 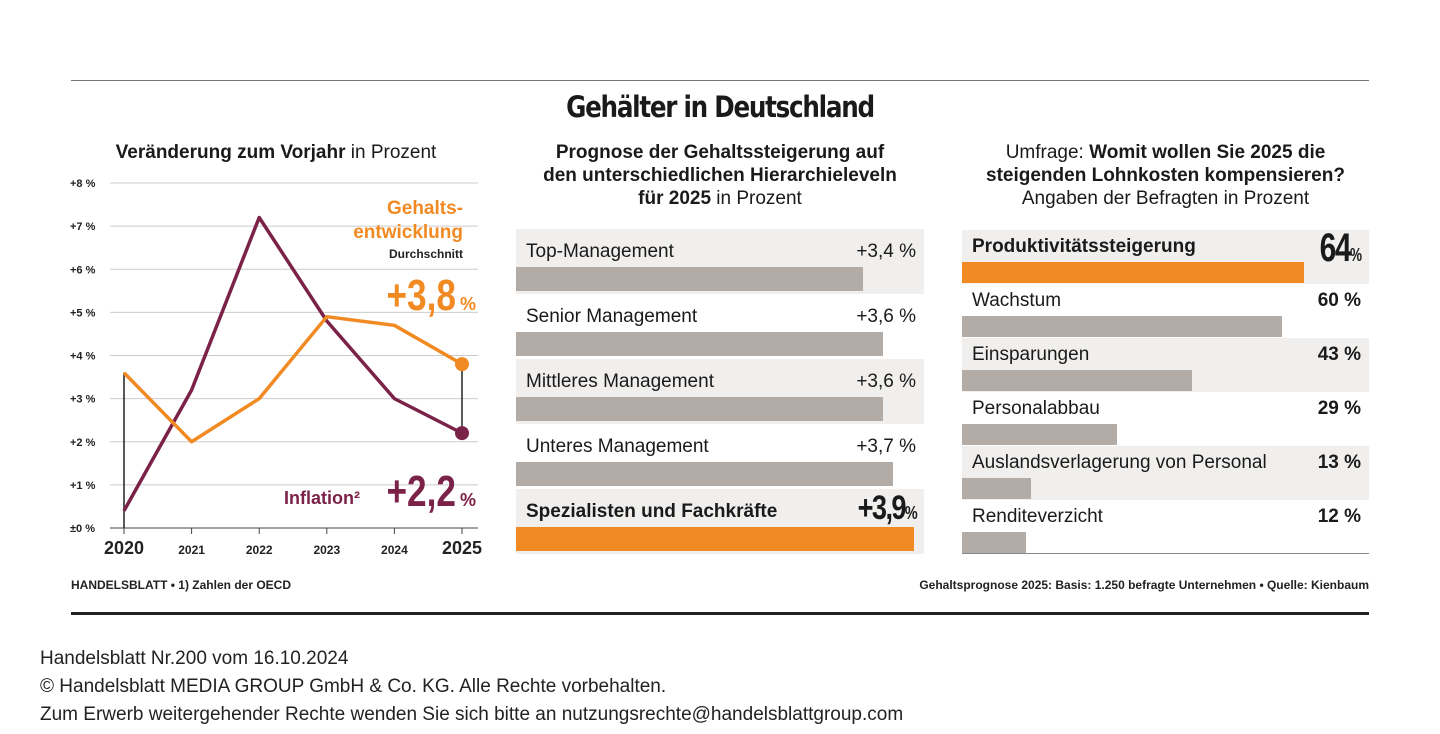 I want to click on hierarchy-row: Mittleres Management +3,6 %, so click(x=720, y=391).